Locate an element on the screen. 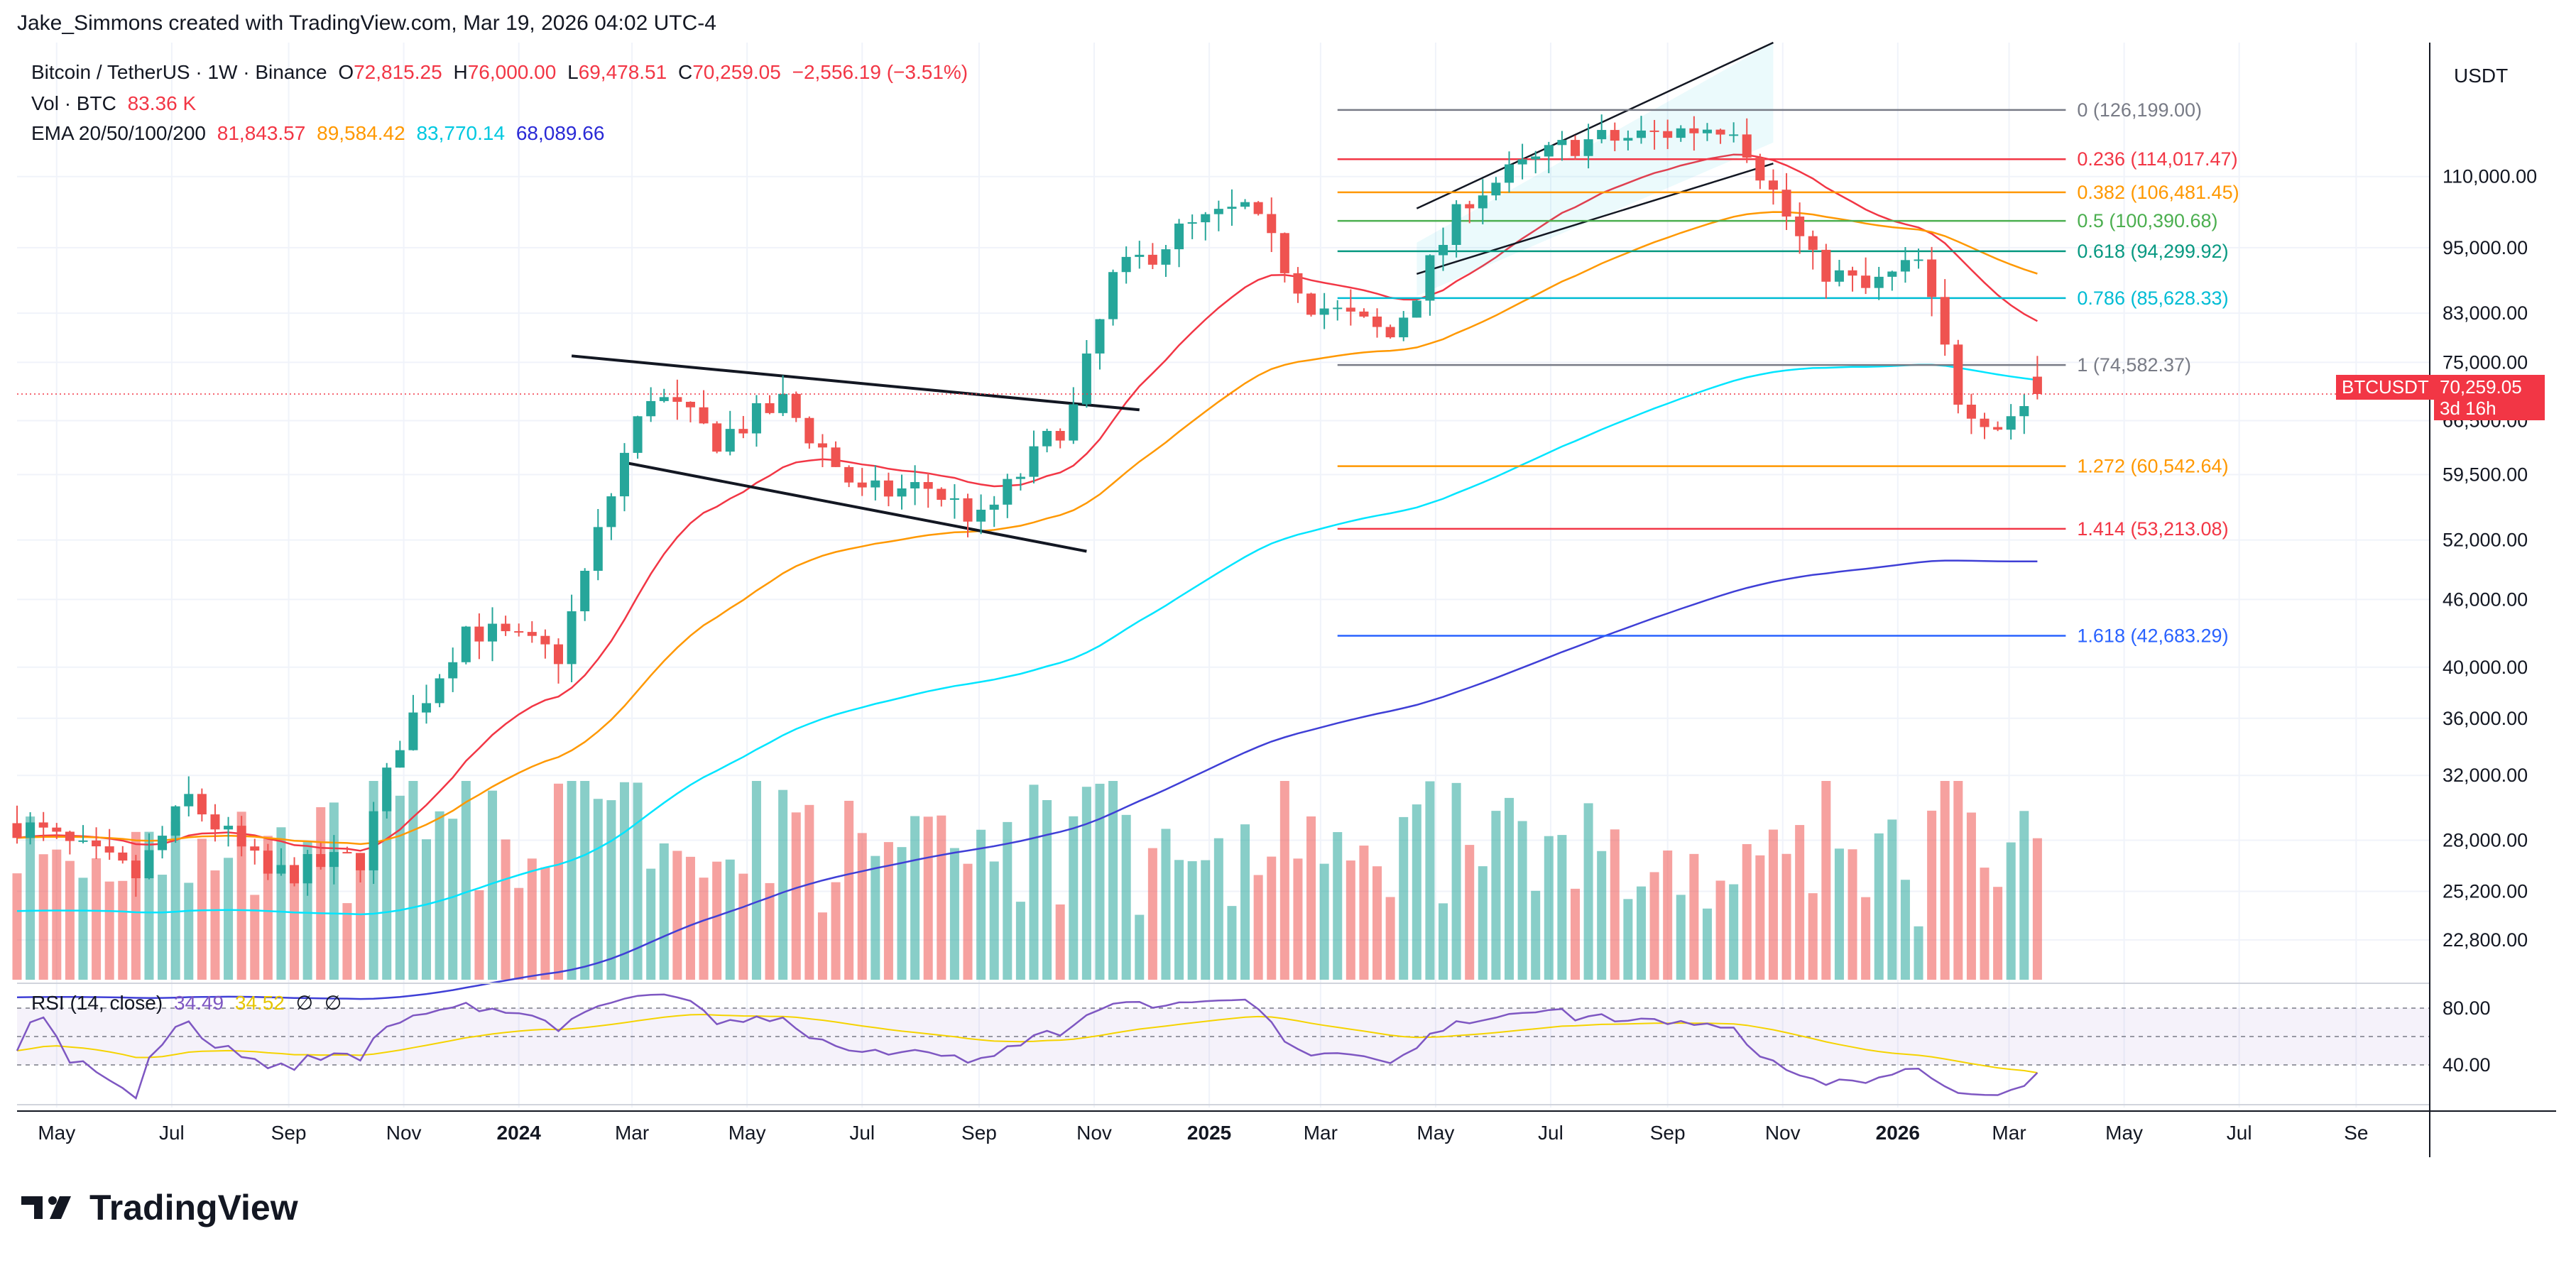  tradingview-icon is located at coordinates (46, 1207).